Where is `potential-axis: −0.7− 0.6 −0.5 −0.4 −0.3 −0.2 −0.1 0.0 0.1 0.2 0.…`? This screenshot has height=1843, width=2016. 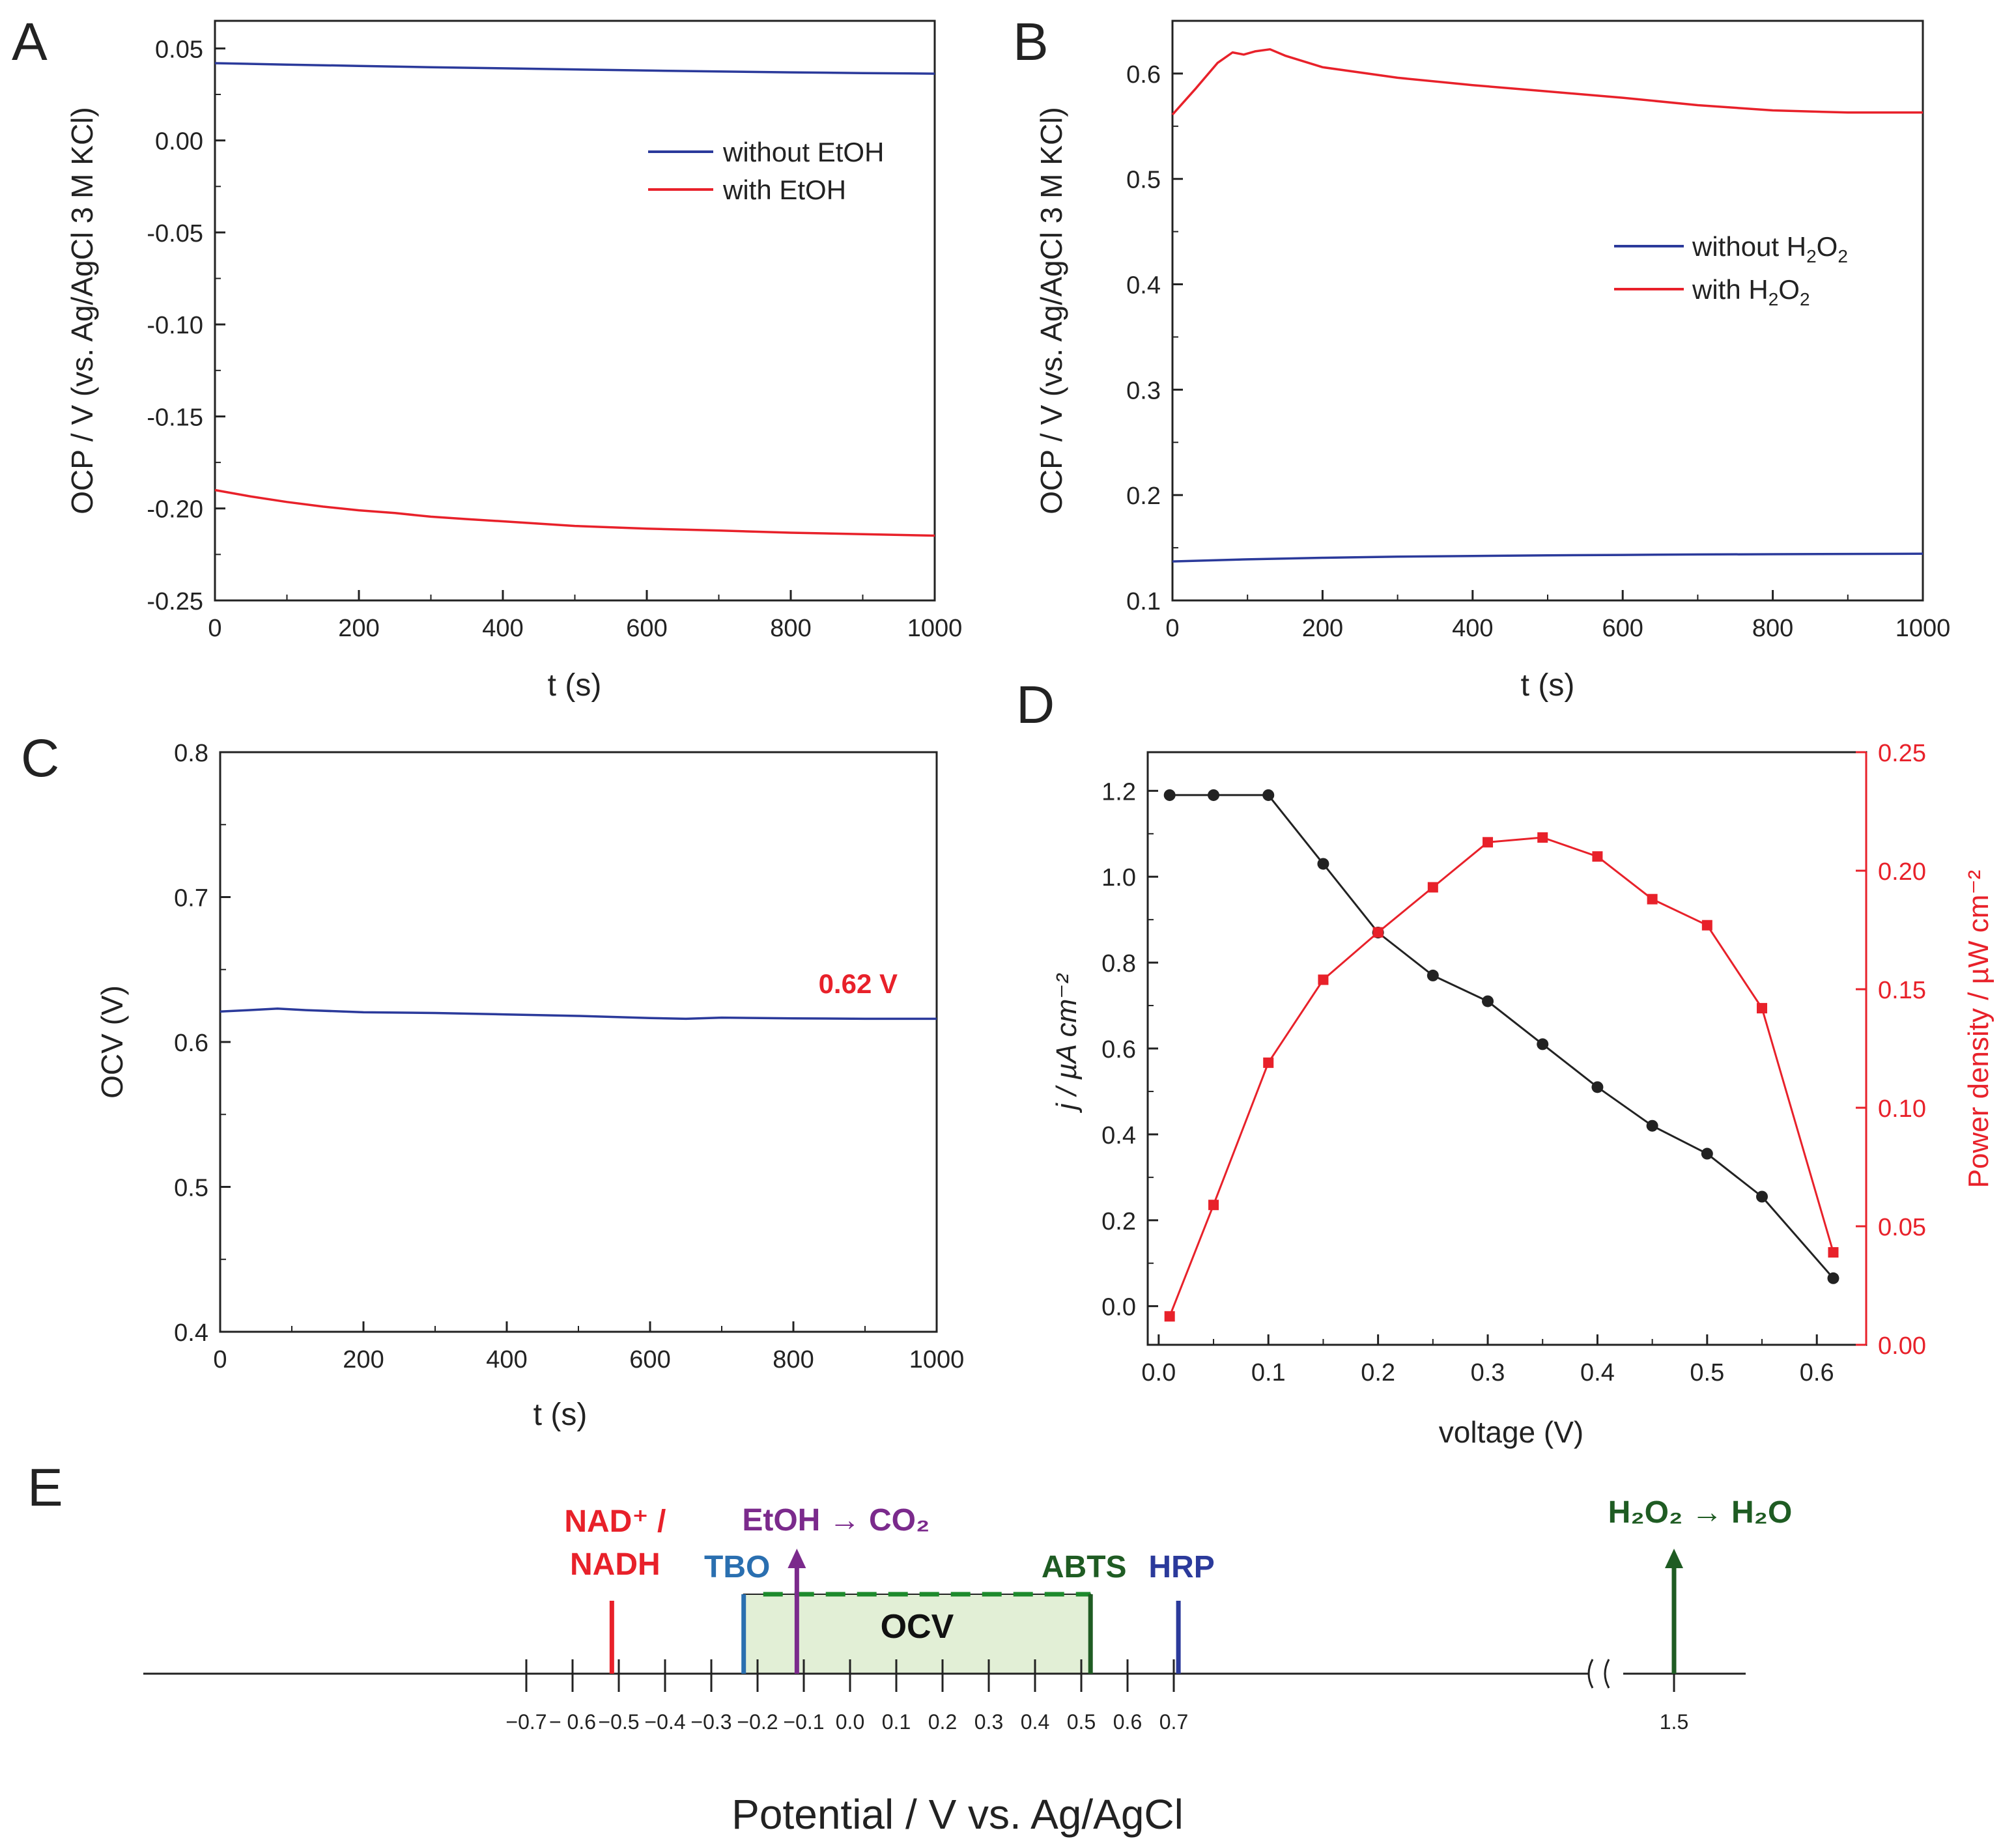
potential-axis: −0.7− 0.6 −0.5 −0.4 −0.3 −0.2 −0.1 0.0 0.1 0.2 0.… is located at coordinates (945, 1696).